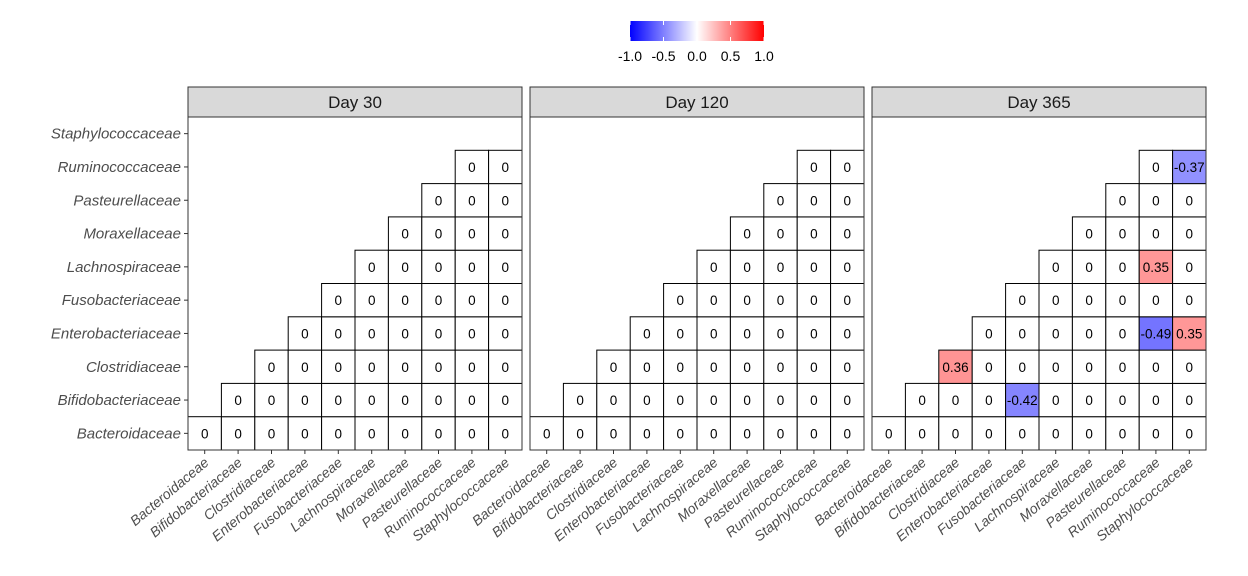 This screenshot has height=576, width=1248. I want to click on legend-tick-label: -1.0, so click(630, 56).